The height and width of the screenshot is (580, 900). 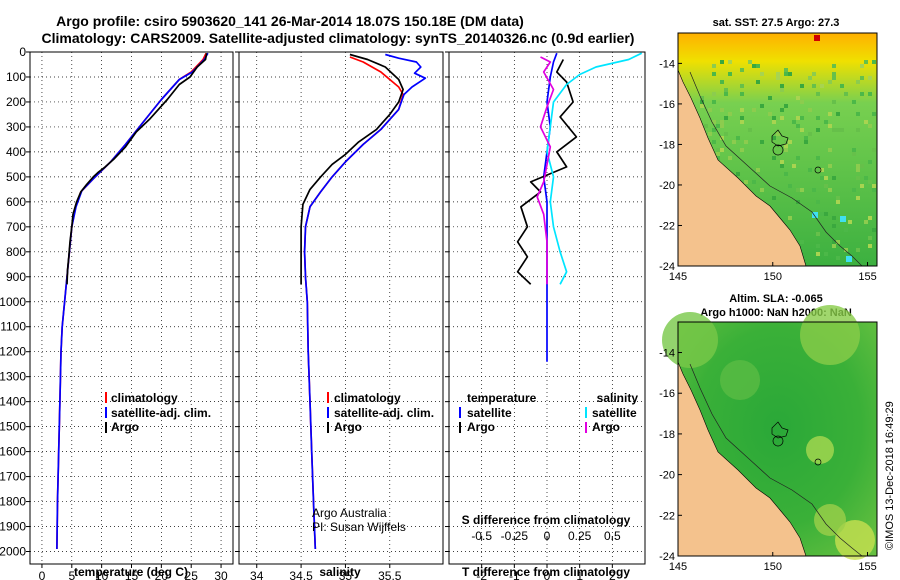 I want to click on sst-map-frame, so click(x=777, y=149).